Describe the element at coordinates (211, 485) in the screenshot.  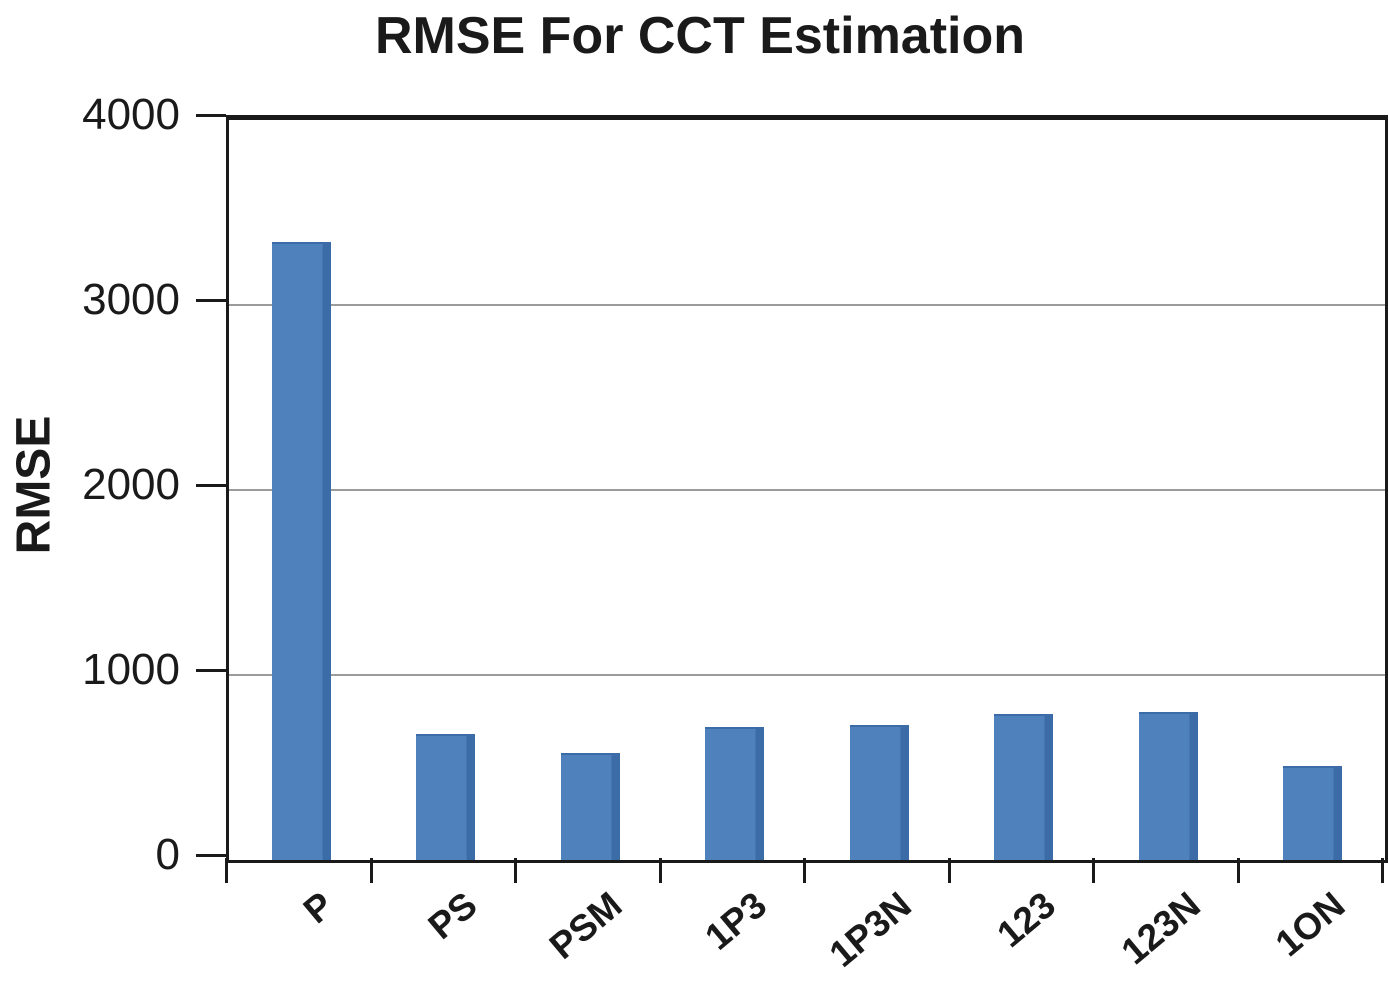
I see `y-tick-mark-2000` at that location.